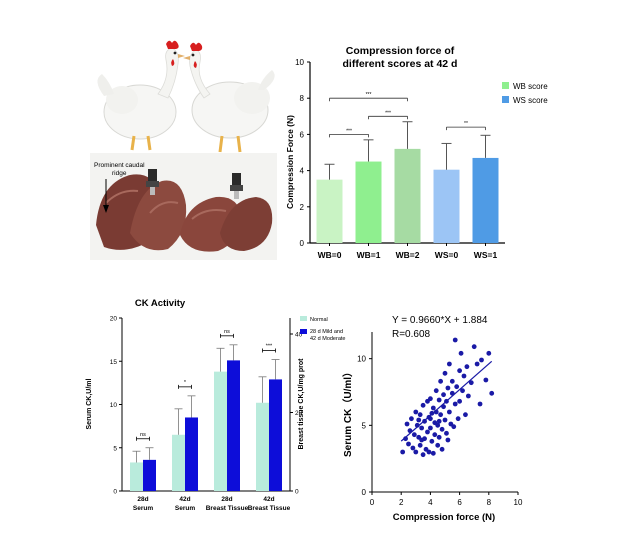 The image size is (633, 560). I want to click on scatter-x-axis-label: Compression force (N), so click(444, 517).